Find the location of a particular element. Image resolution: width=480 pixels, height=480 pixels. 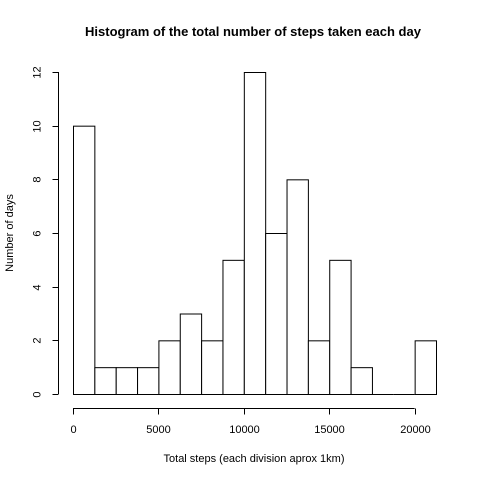

y-axis: 0 2 4 6 8 10 12 is located at coordinates (45, 232).